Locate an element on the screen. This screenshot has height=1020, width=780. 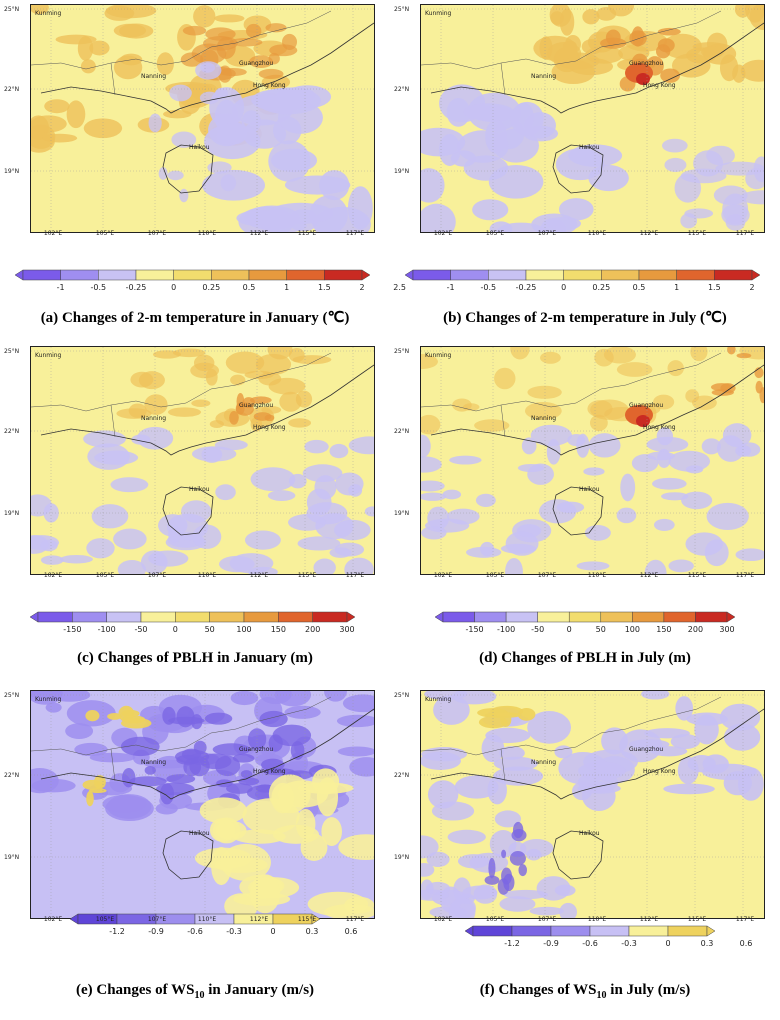
colorbar-tick: 200 is located at coordinates (312, 629).